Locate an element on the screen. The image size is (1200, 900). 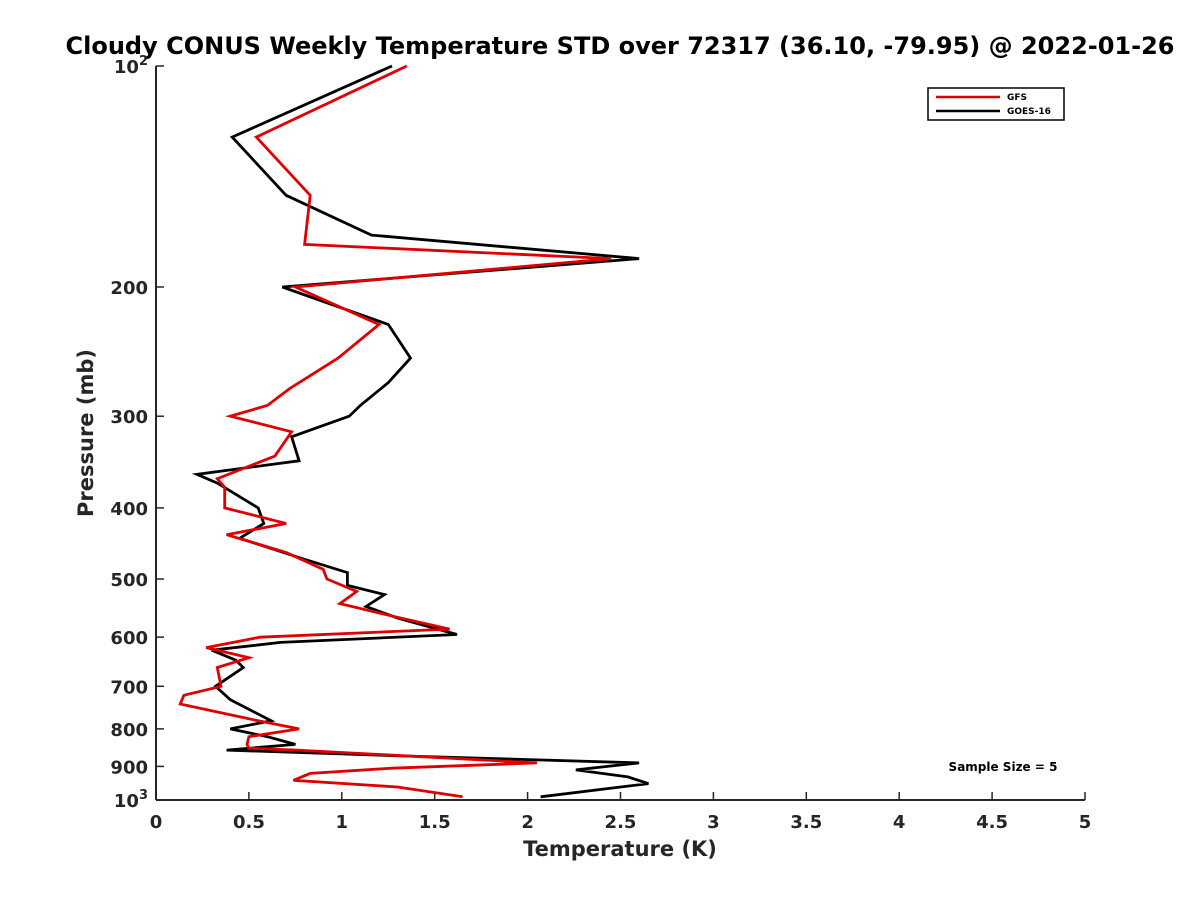
y-tick-label: 700 is located at coordinates (129, 687).